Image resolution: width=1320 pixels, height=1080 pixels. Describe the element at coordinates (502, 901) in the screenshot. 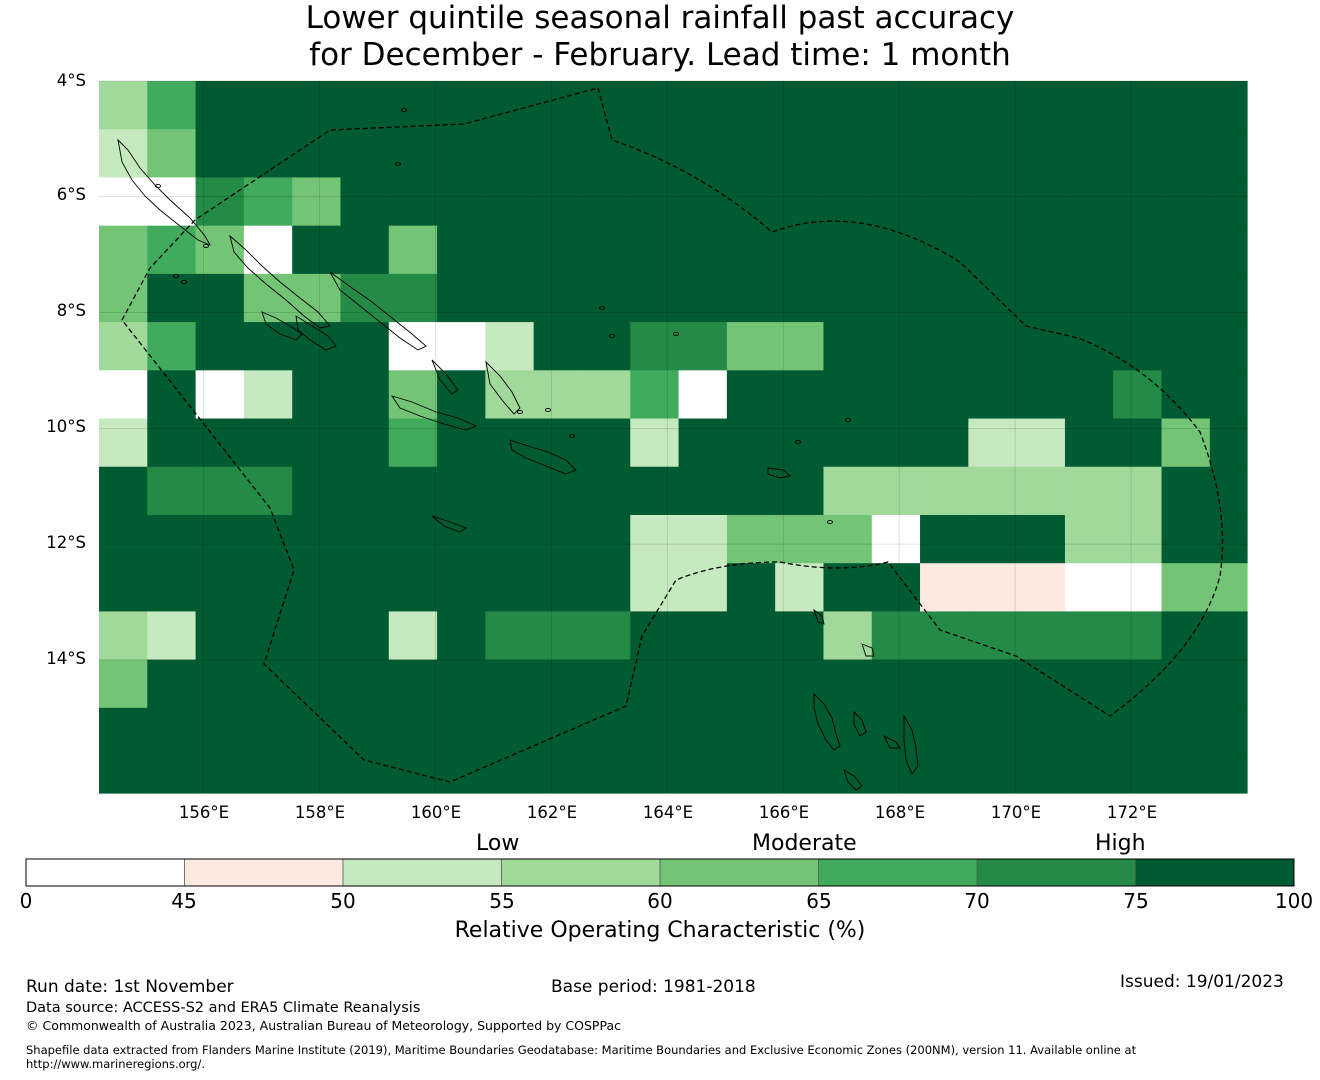

I see `colorbar-tick: 55` at that location.